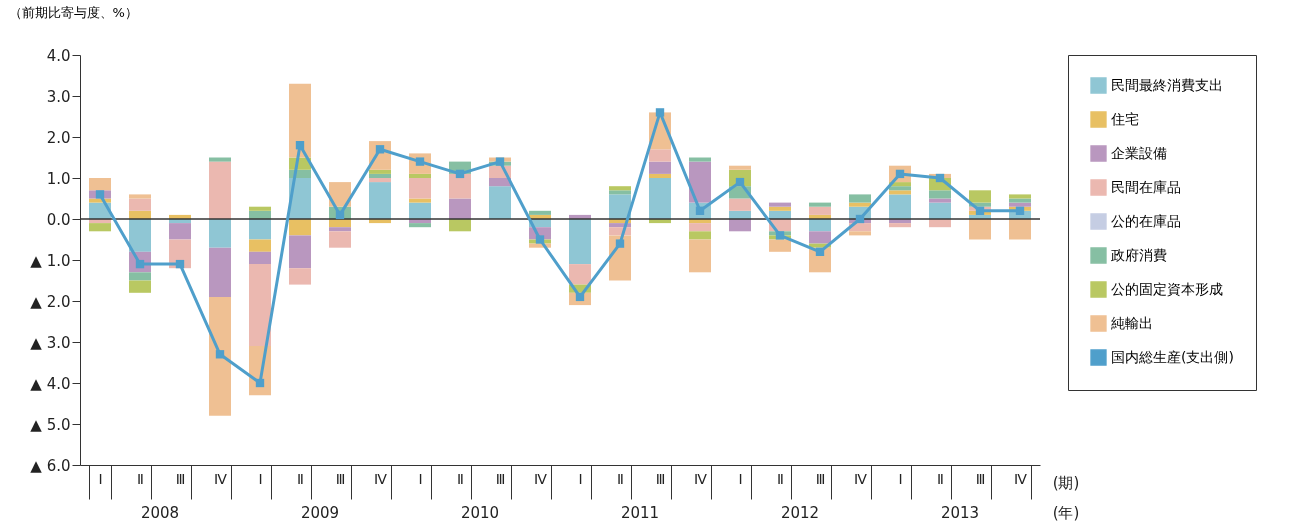 This screenshot has height=531, width=1315. I want to click on text: (期), so click(1066, 483).